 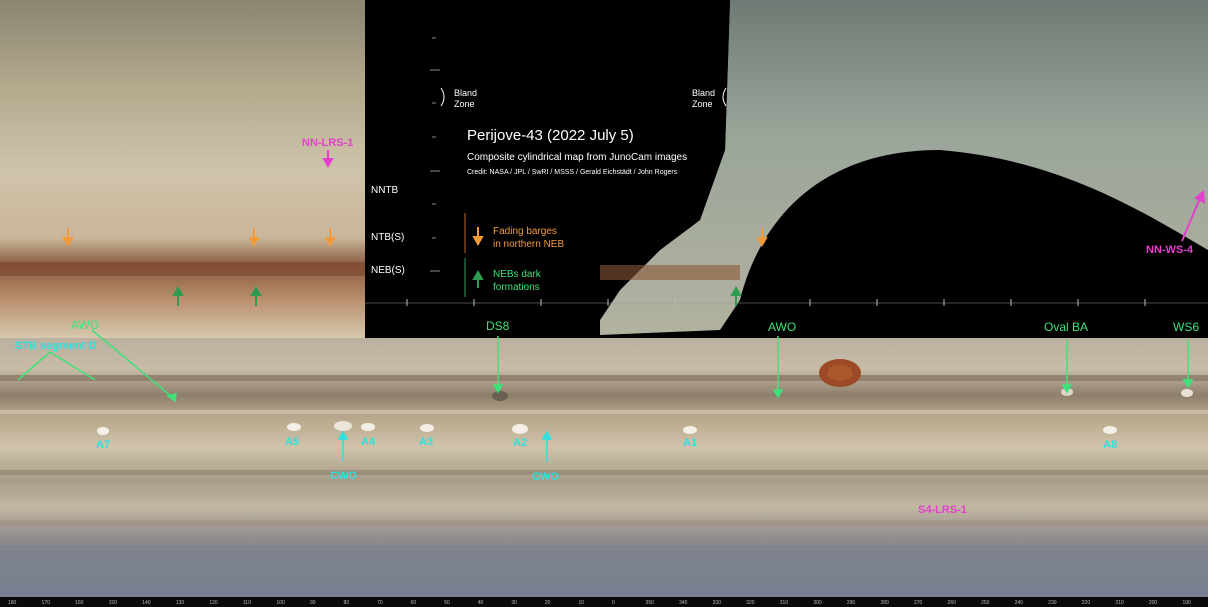 I want to click on longitude-tick-label: 300, so click(x=817, y=603).